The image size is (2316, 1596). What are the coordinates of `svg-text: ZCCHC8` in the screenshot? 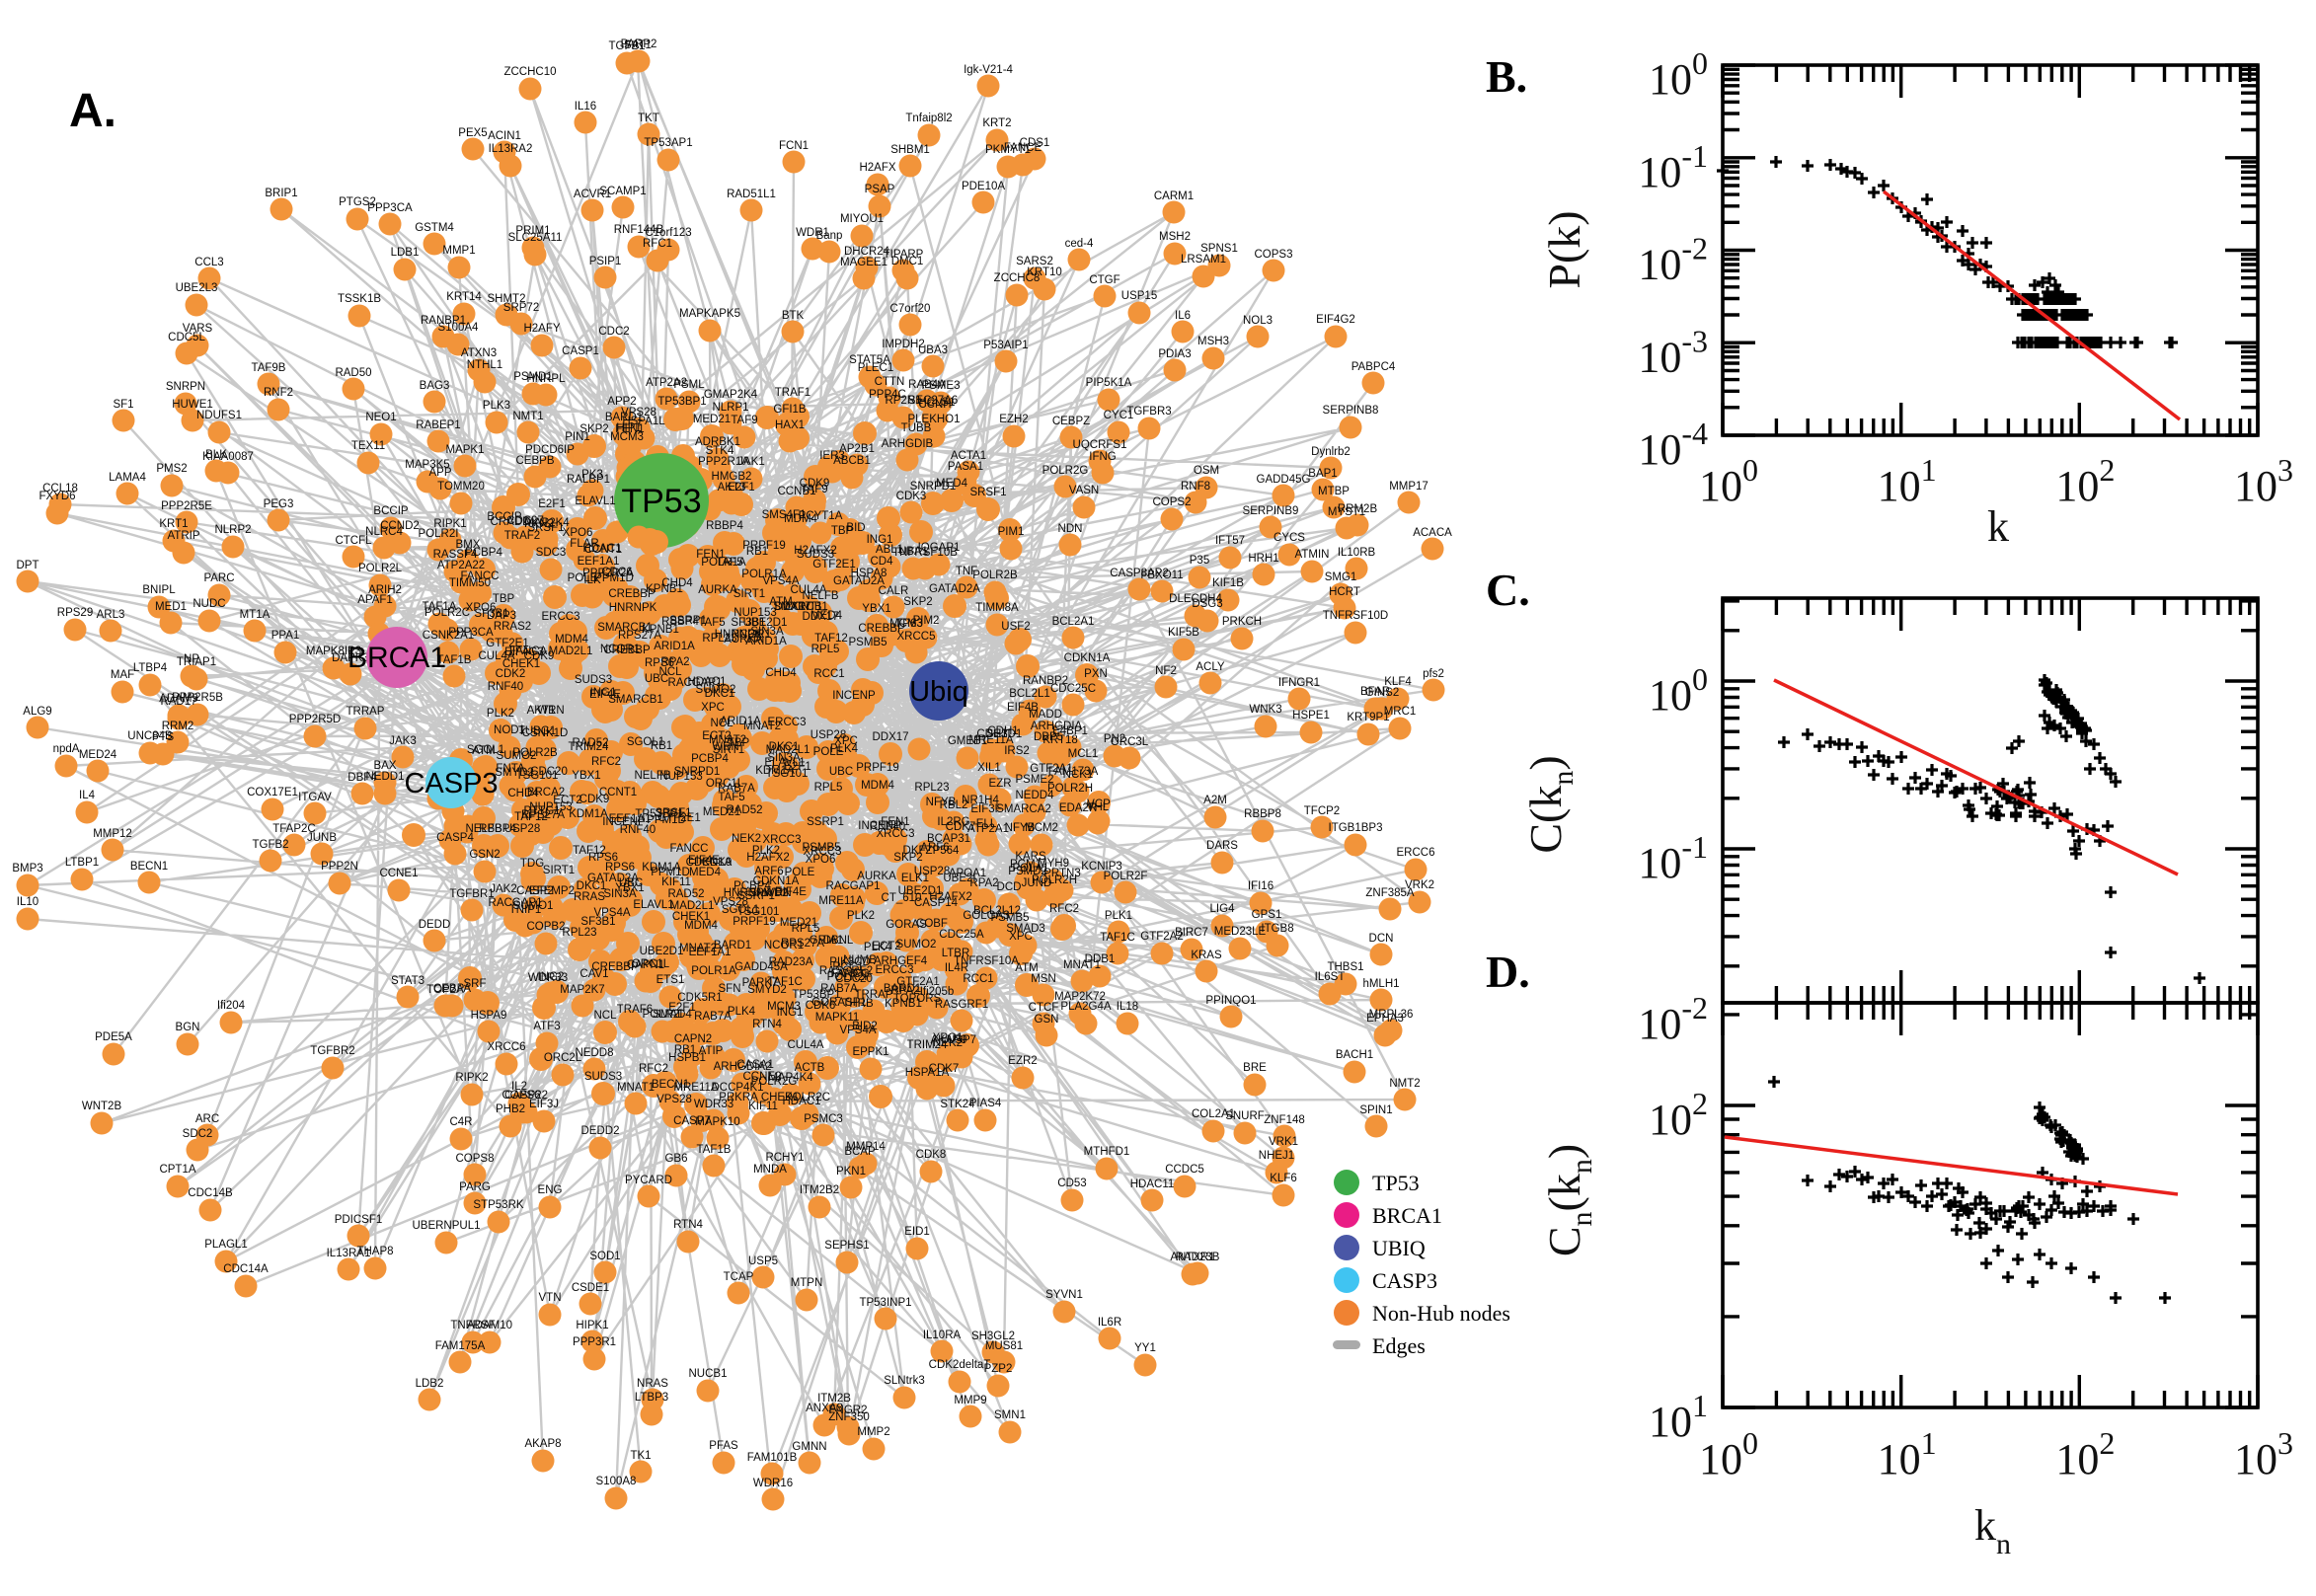 It's located at (1017, 278).